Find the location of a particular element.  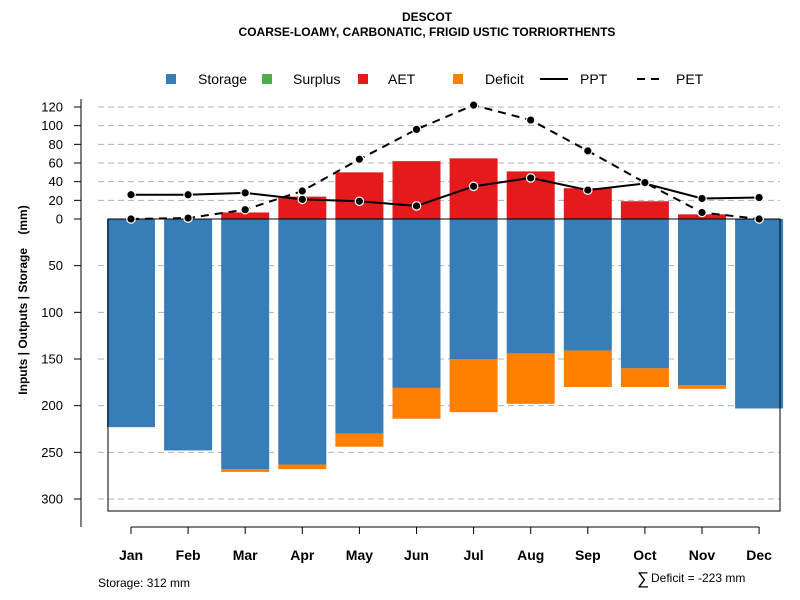

x-axis: Jan Feb Mar Apr May Jun Jul Aug Sep Oct Nov Dec is located at coordinates (445, 544).